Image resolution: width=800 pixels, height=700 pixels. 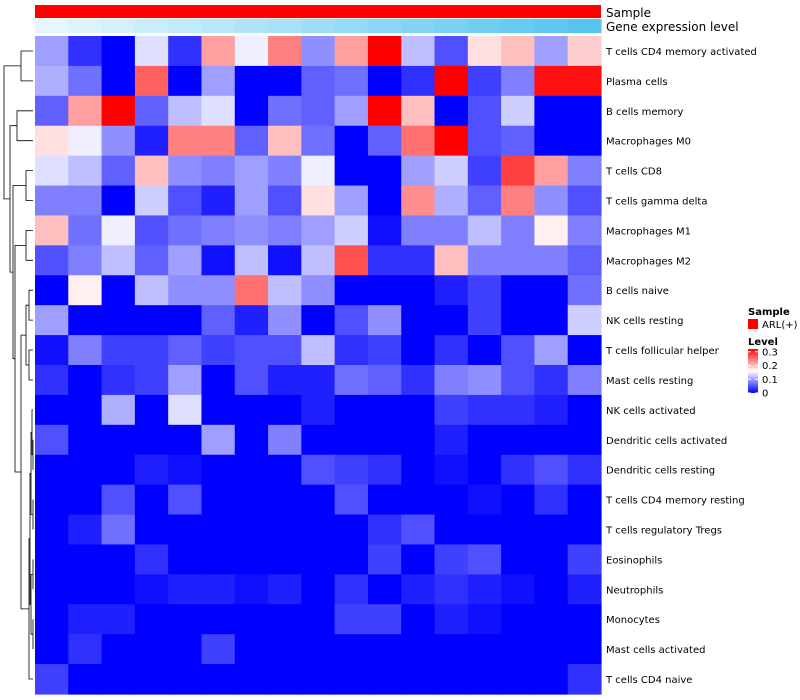 I want to click on row-label: B cells memory, so click(x=644, y=112).